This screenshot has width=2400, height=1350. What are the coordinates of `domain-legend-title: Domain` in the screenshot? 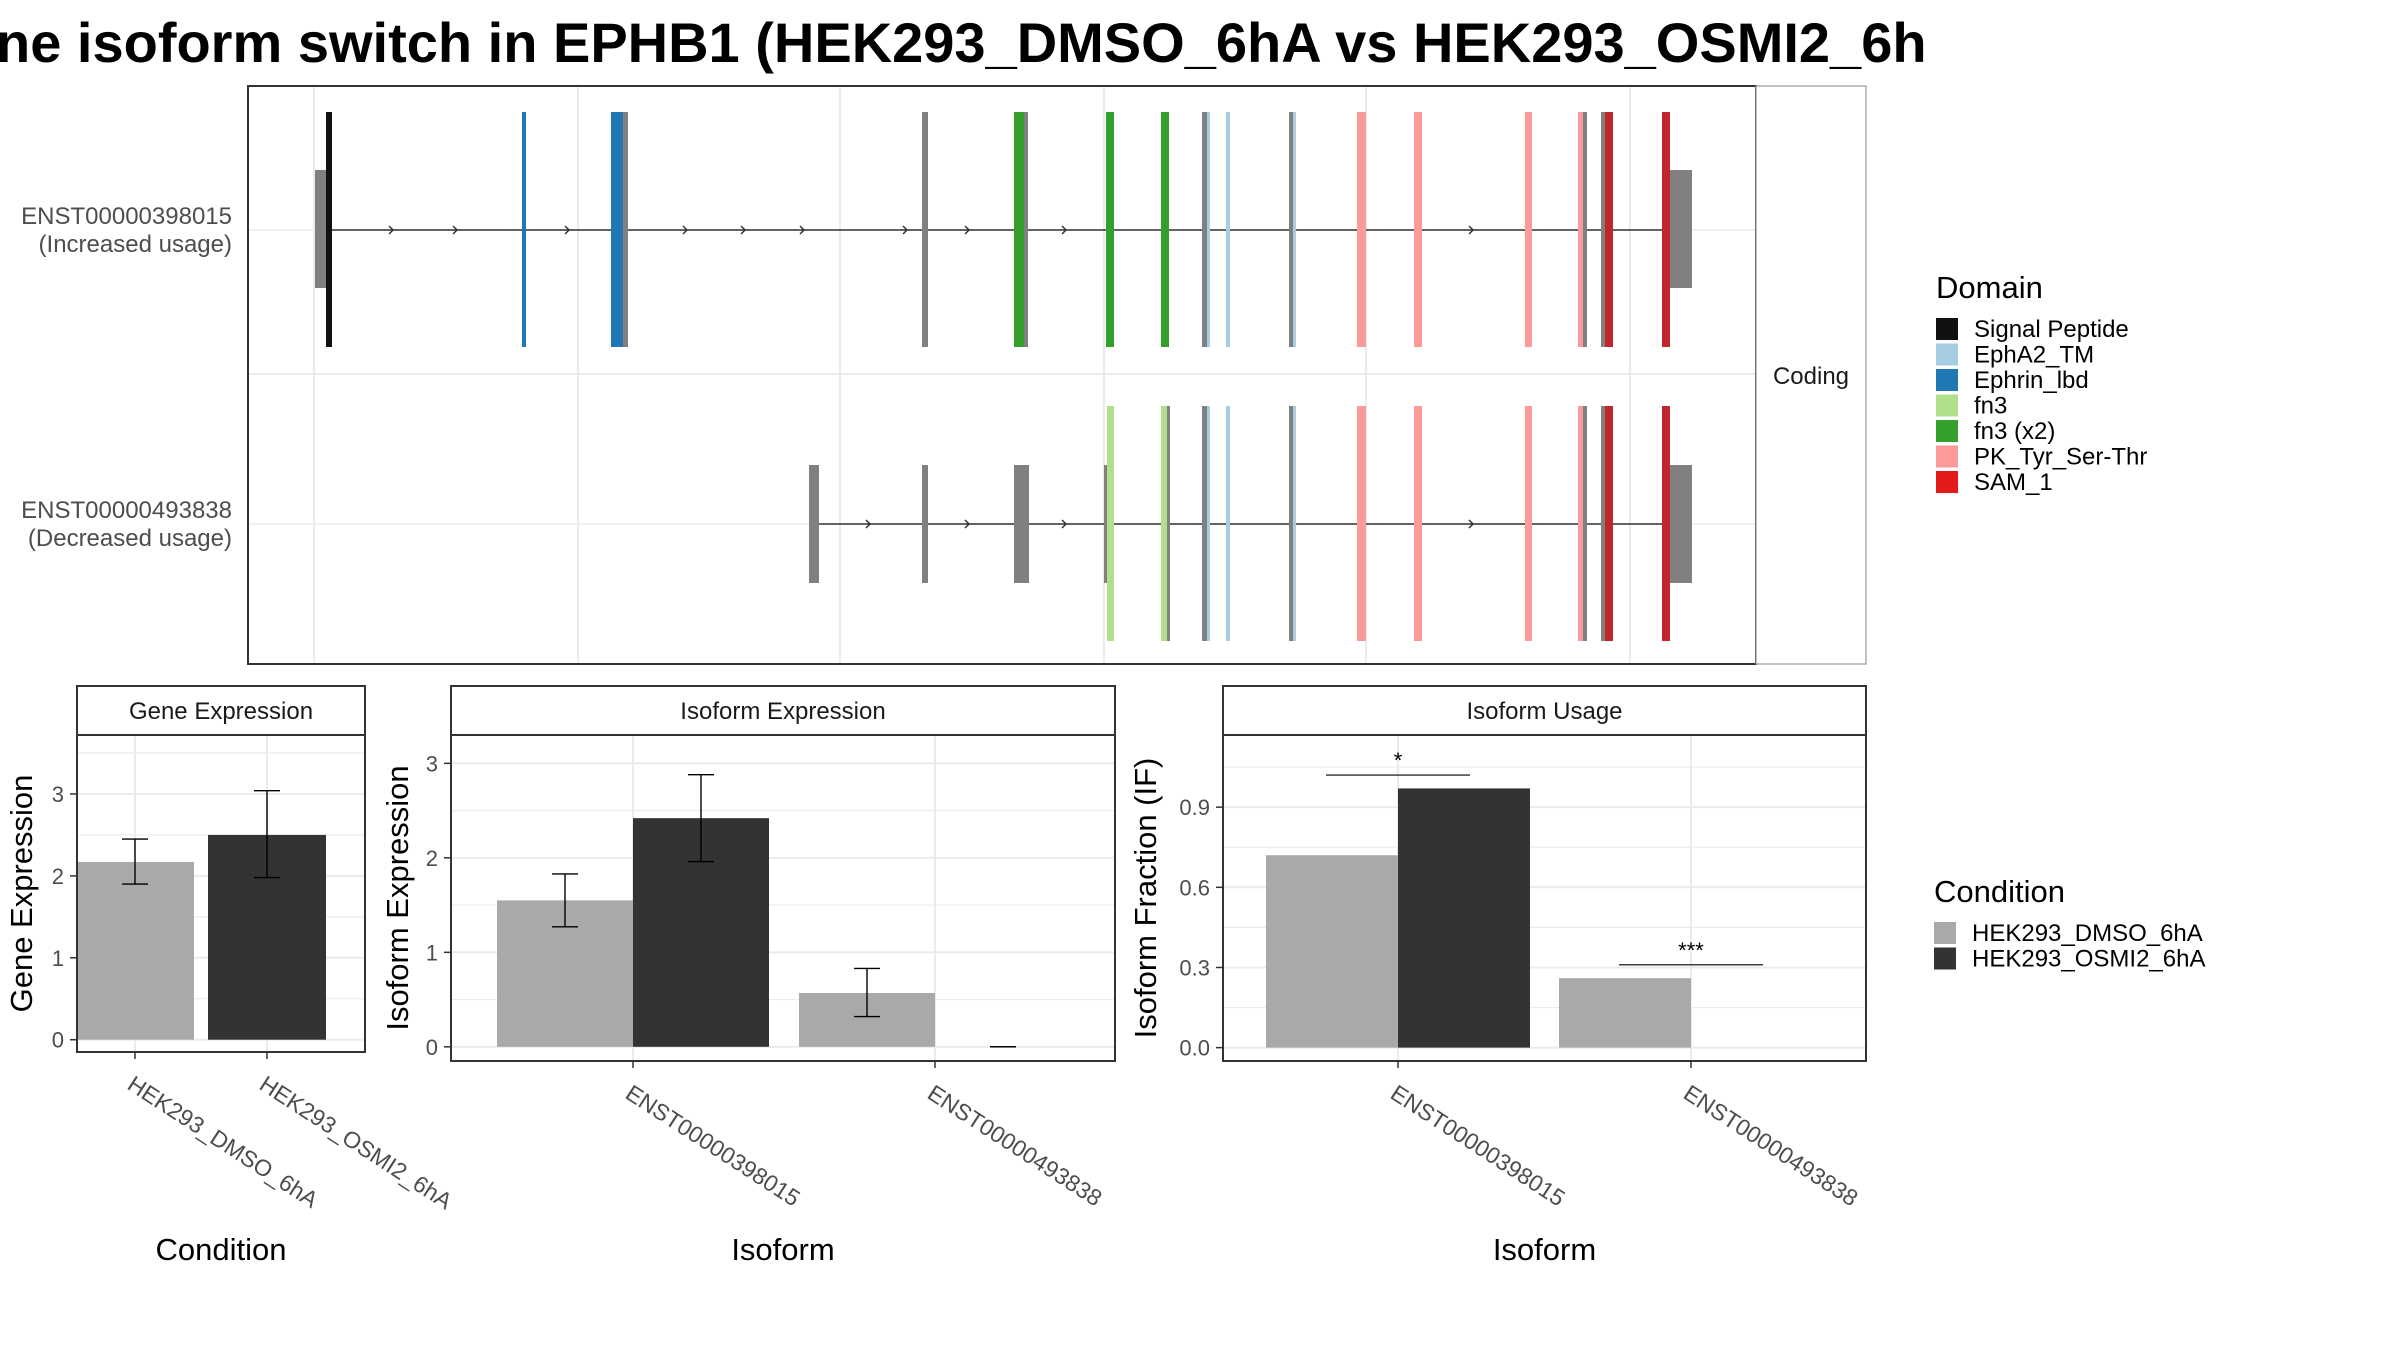 It's located at (1989, 287).